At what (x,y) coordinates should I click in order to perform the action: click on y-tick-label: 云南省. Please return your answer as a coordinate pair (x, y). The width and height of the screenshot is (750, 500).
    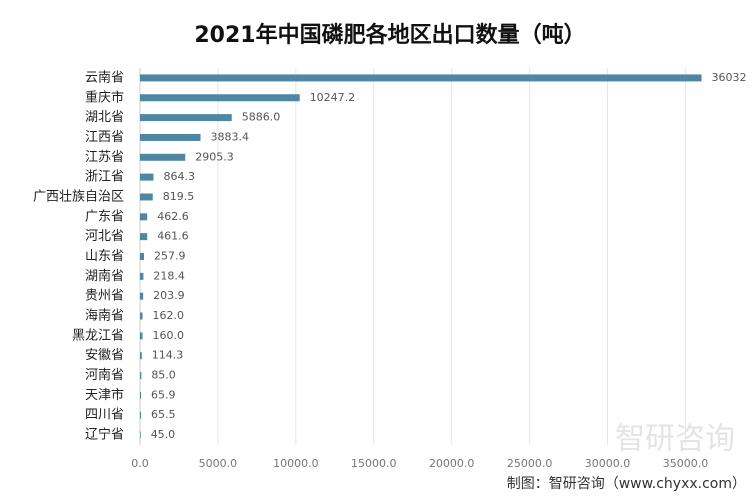
    Looking at the image, I should click on (104, 77).